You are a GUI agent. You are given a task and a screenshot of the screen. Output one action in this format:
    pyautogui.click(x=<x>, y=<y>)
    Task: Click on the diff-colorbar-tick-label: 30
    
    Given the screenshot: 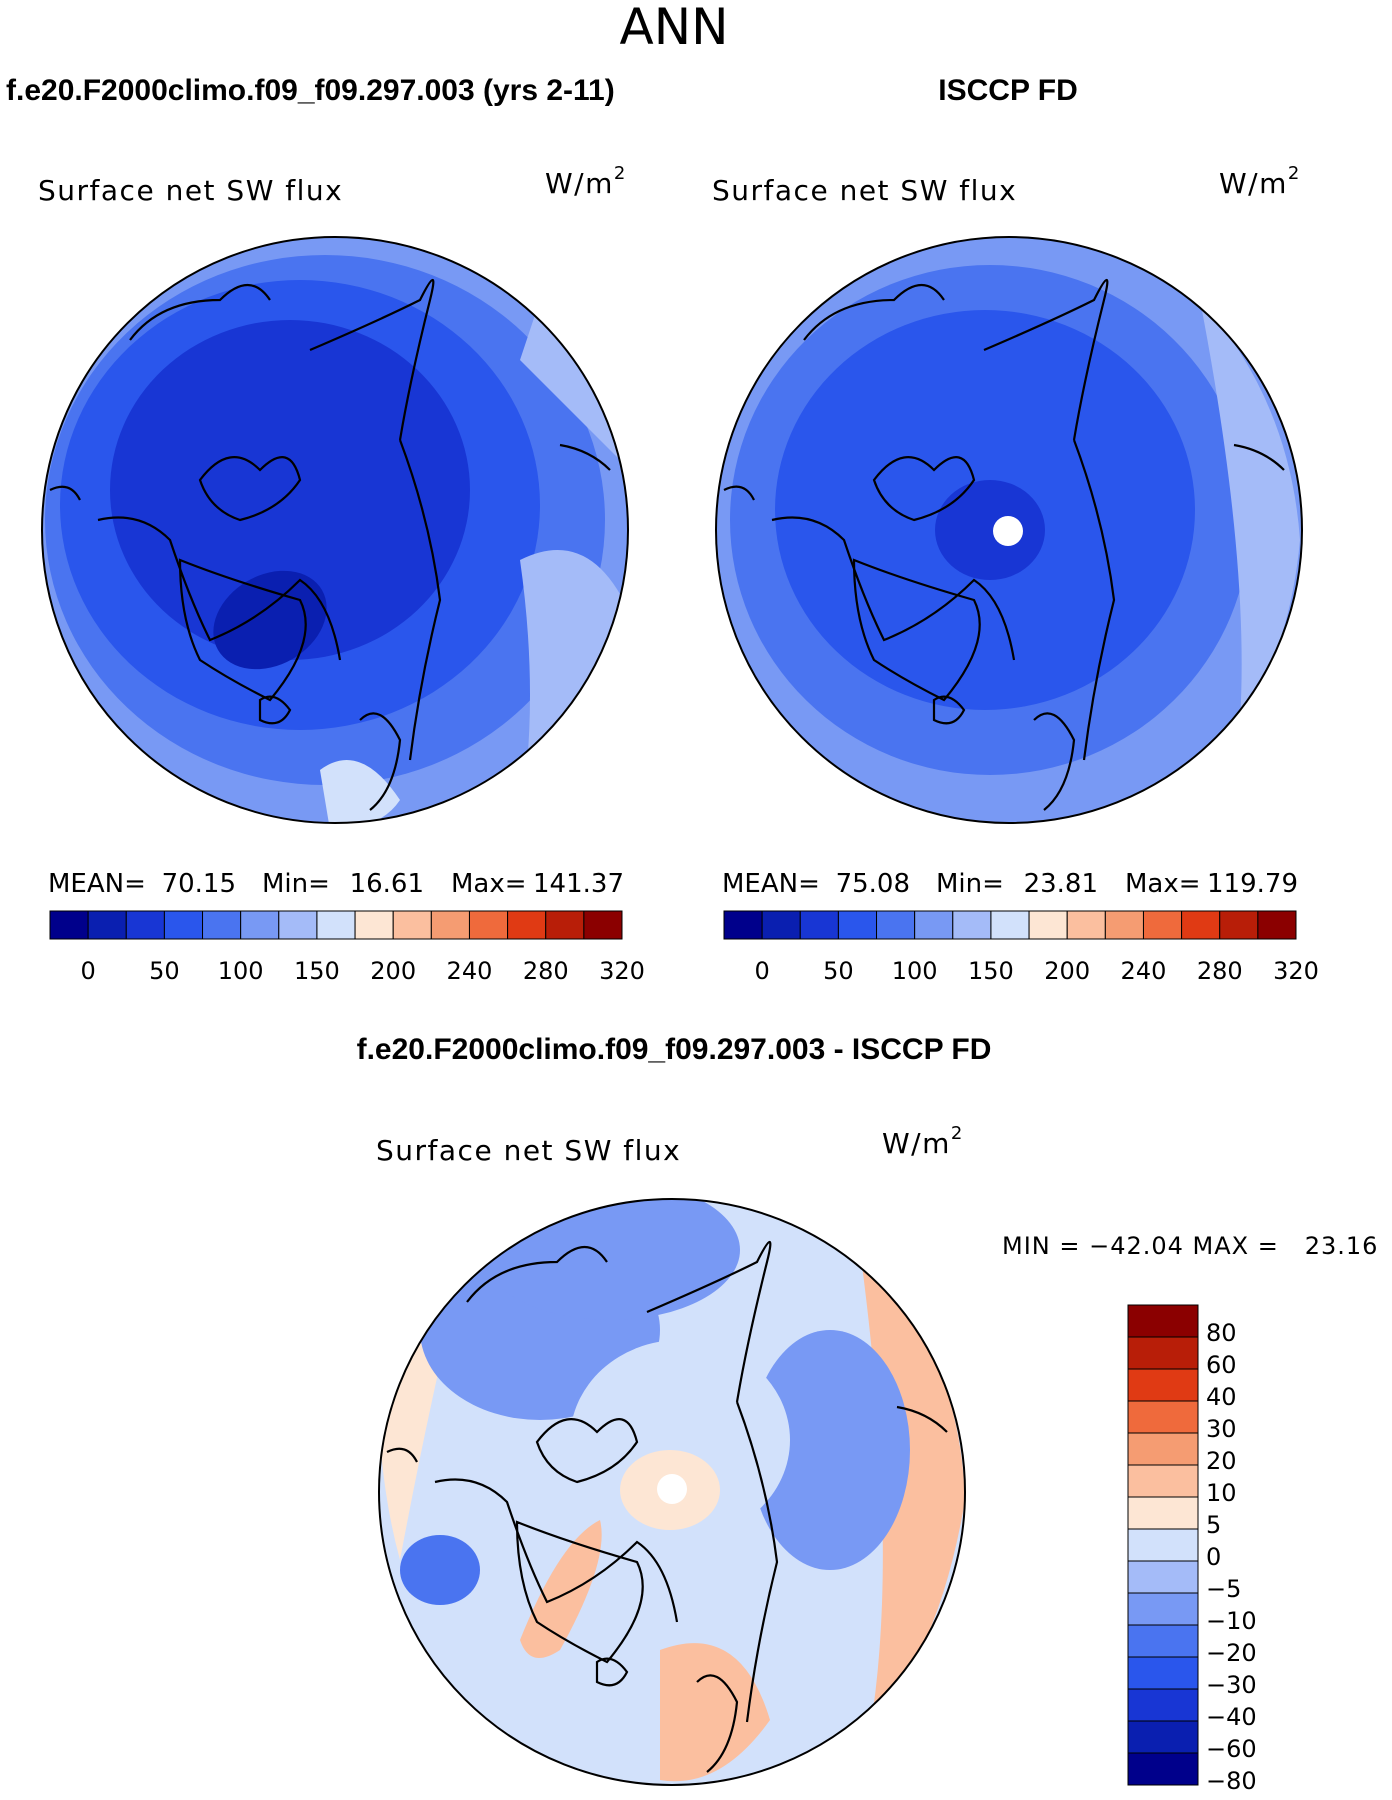 What is the action you would take?
    pyautogui.click(x=1221, y=1429)
    